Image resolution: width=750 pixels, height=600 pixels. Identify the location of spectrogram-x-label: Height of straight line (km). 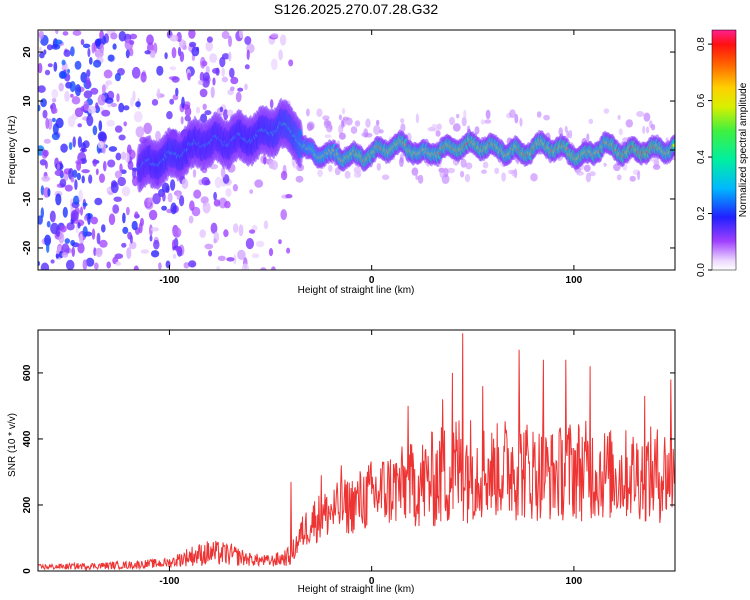
(356, 290).